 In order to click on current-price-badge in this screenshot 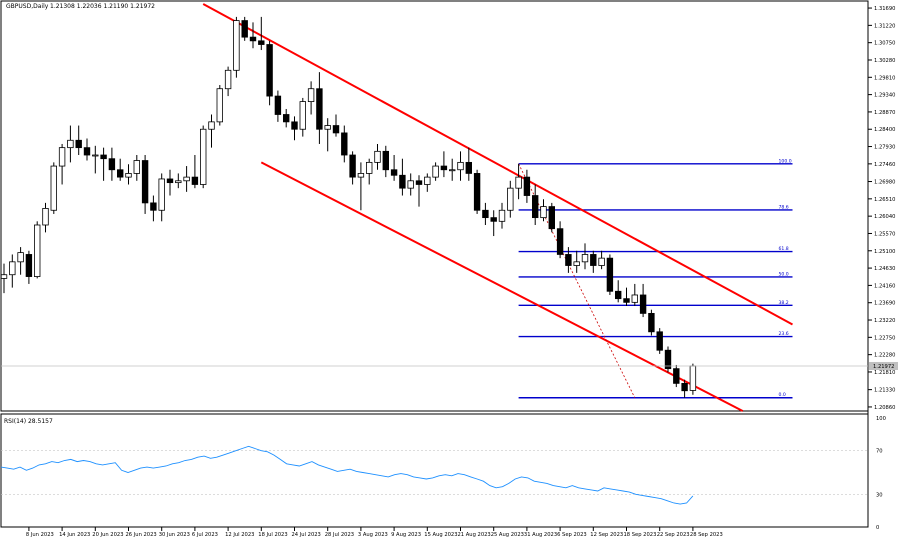, I will do `click(883, 365)`.